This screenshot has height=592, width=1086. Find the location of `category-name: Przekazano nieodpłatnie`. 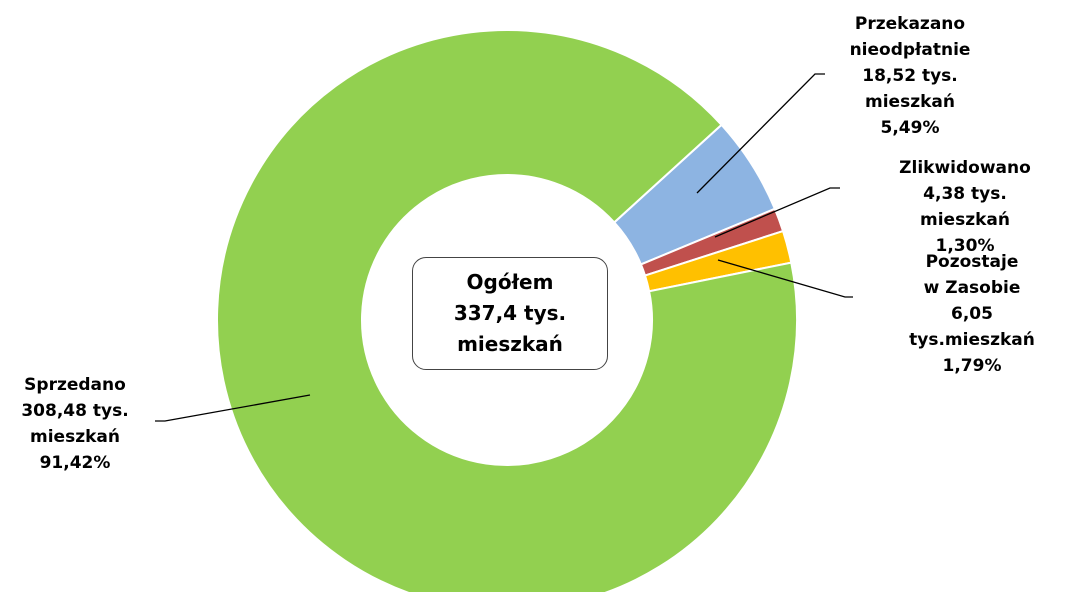

category-name: Przekazano nieodpłatnie is located at coordinates (910, 37).